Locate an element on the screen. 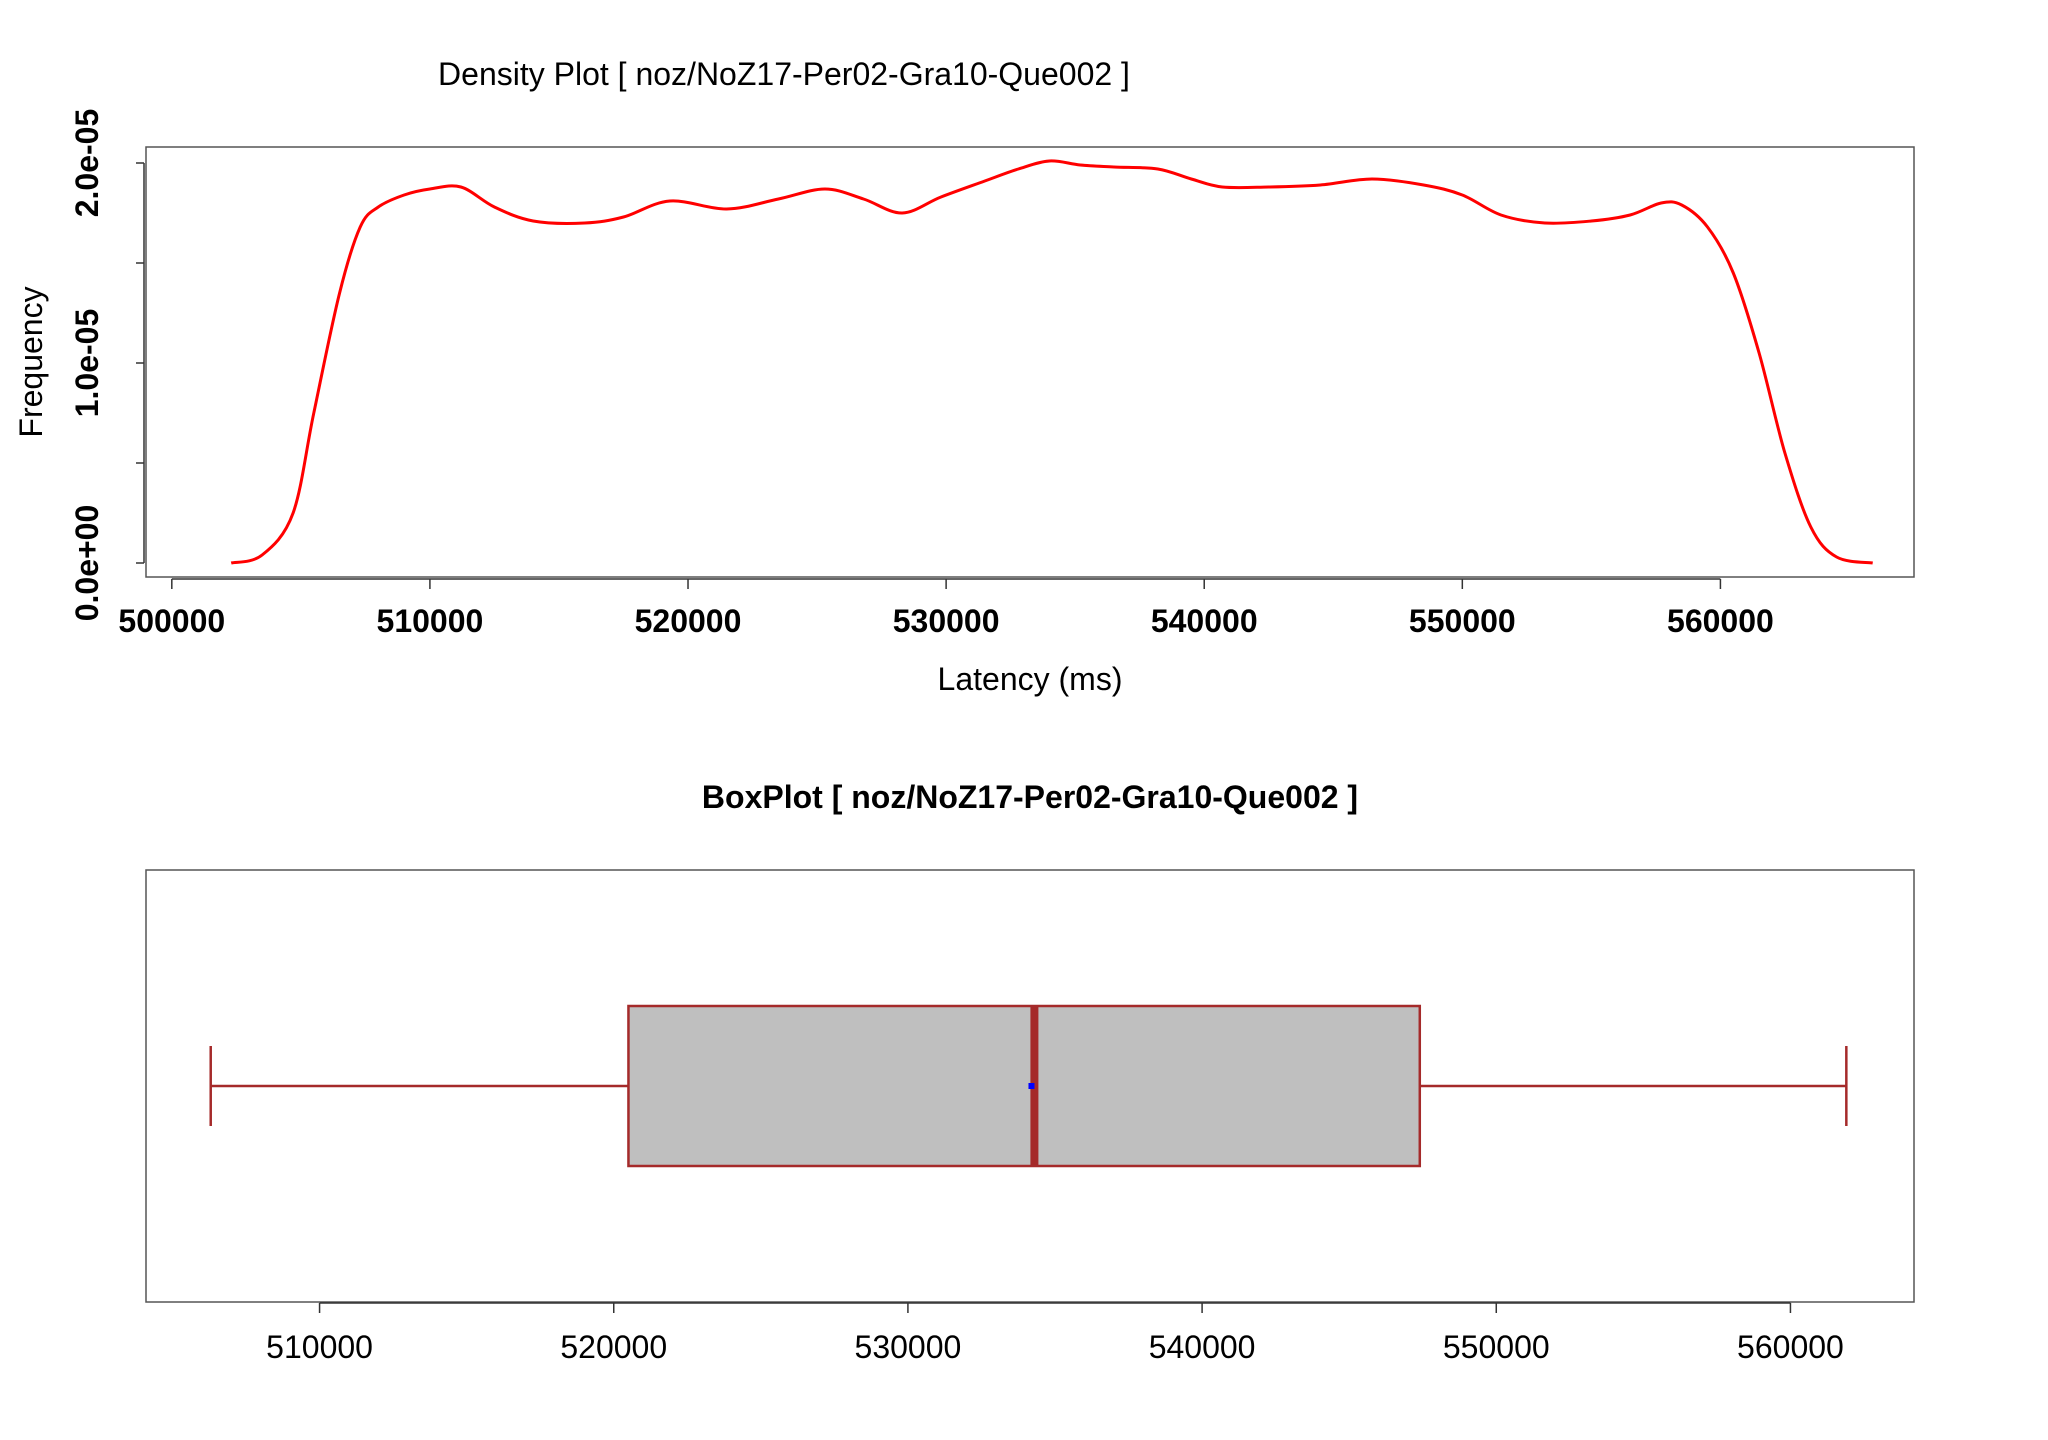  density-x-tick-label: 520000 is located at coordinates (688, 621).